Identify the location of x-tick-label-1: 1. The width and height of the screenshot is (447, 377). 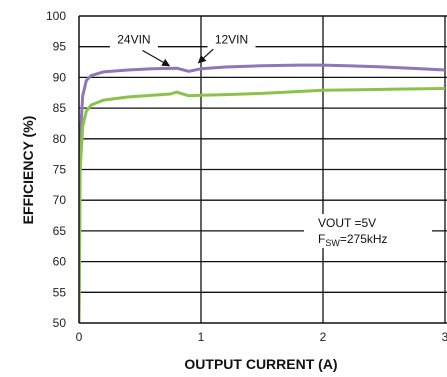
(201, 337).